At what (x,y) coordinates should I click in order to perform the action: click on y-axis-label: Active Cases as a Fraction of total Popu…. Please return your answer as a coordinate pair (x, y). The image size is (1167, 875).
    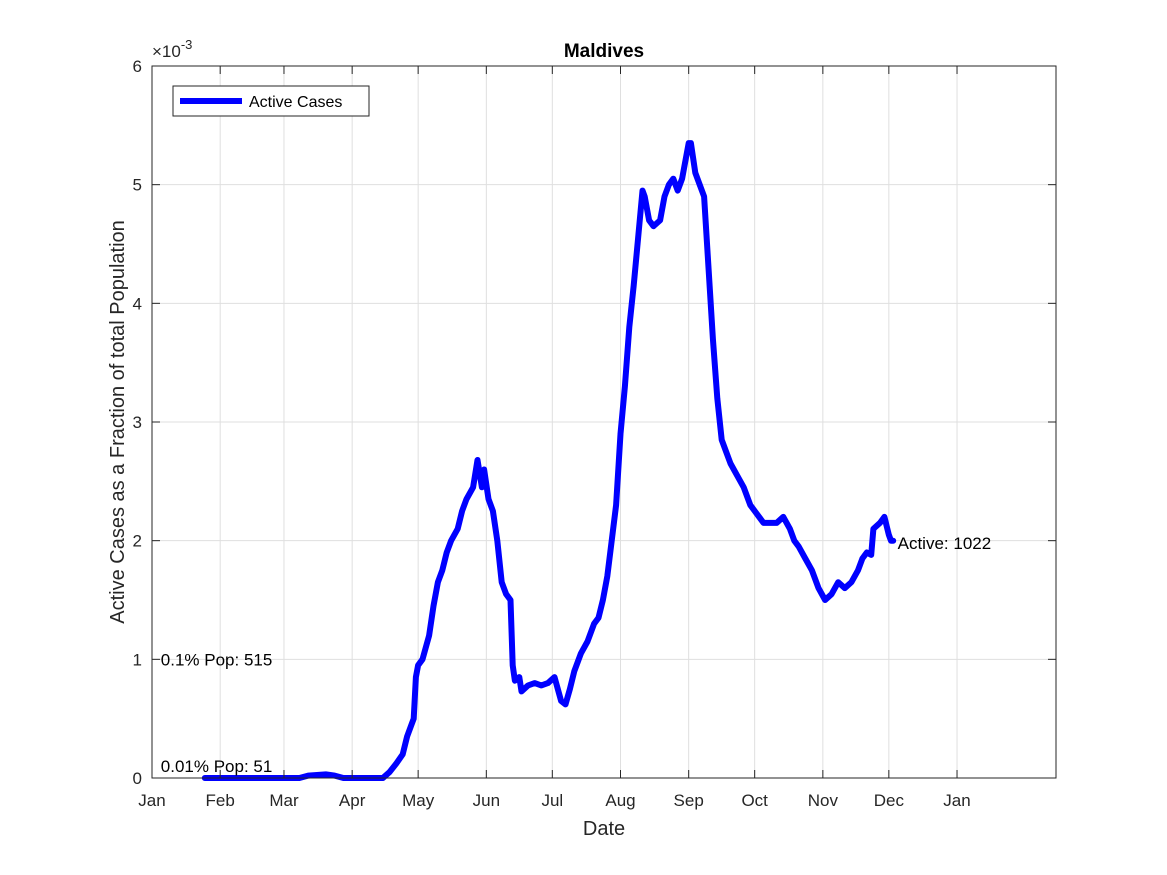
    Looking at the image, I should click on (118, 422).